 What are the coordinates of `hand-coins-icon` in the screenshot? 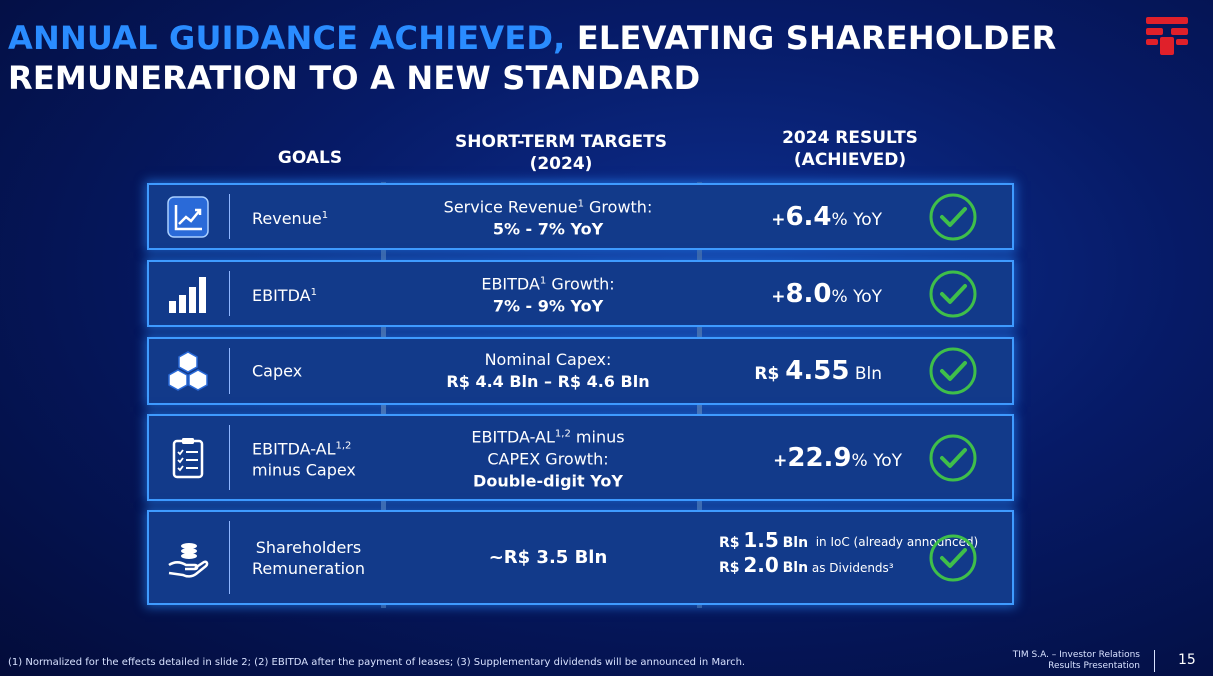 It's located at (188, 560).